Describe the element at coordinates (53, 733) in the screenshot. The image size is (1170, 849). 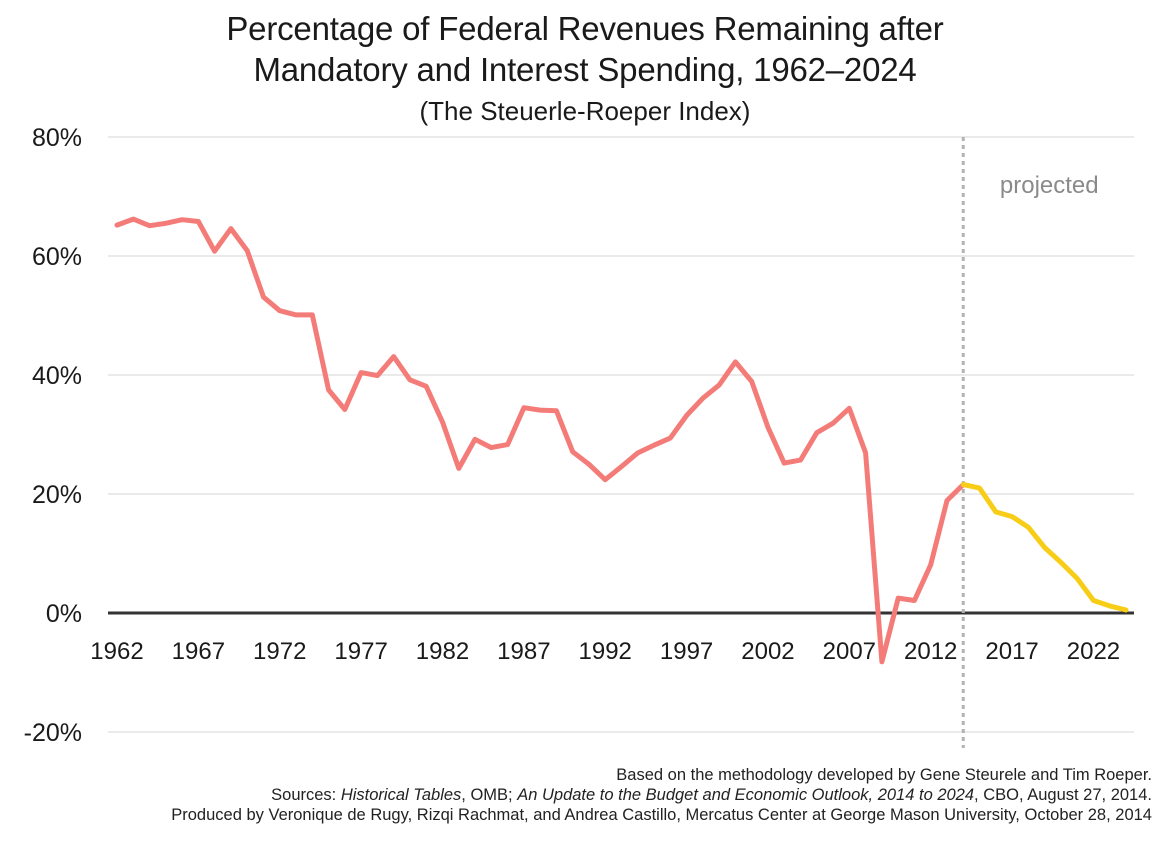
I see `y-tick-label: -20%` at that location.